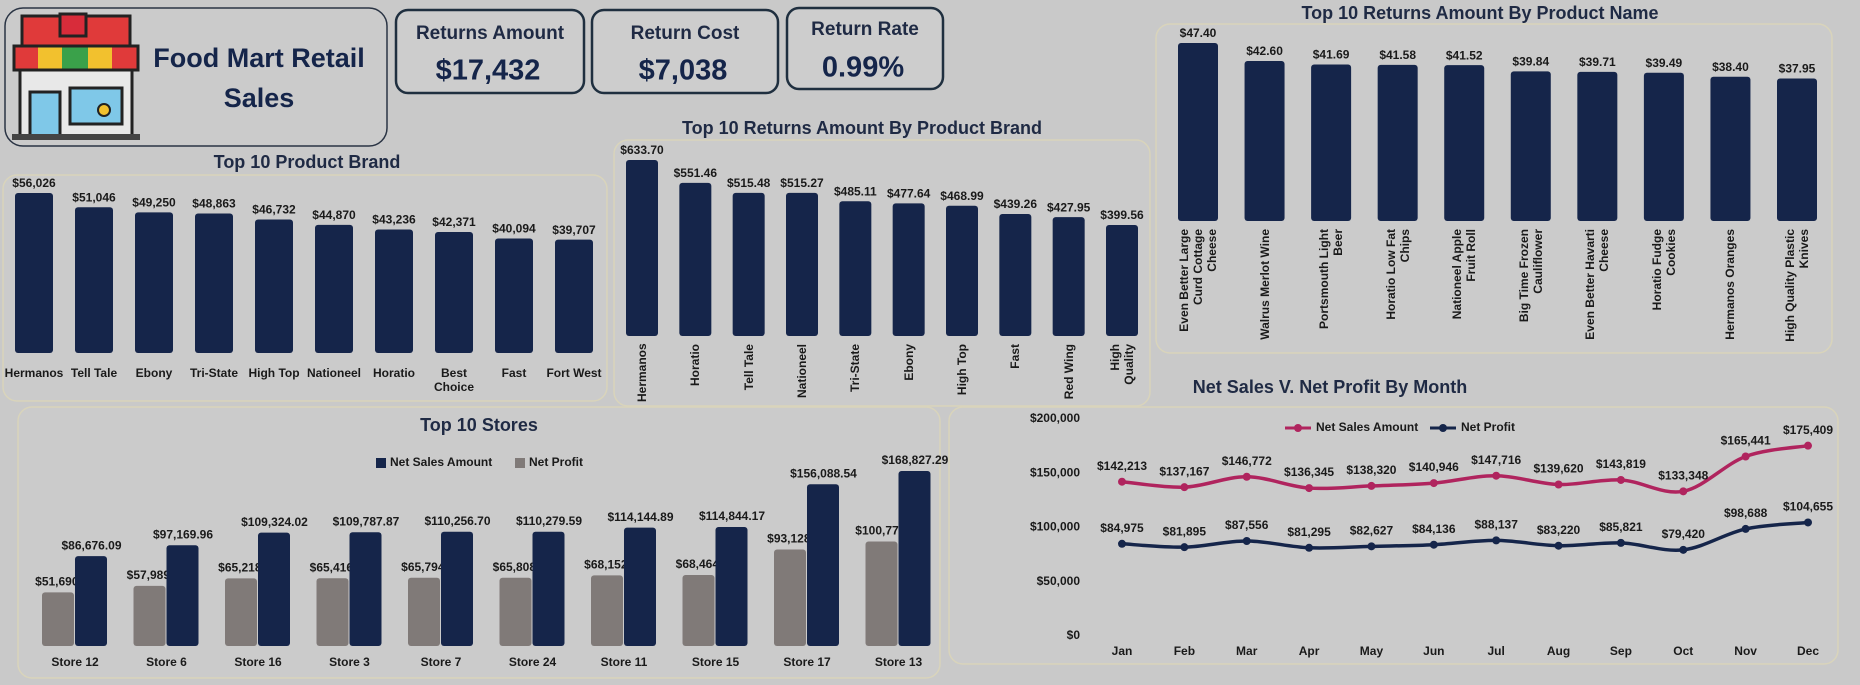  I want to click on value-label: $168,827.29, so click(915, 460).